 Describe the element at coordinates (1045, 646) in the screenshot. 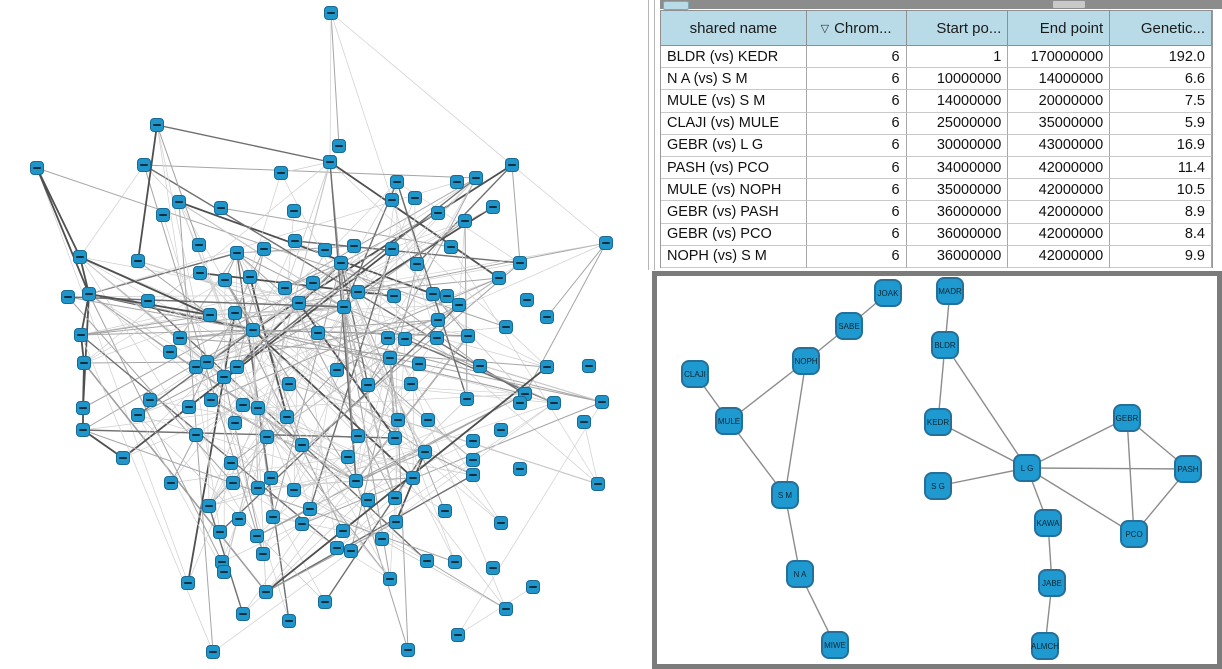

I see `subnetwork-node-almch: ALMCH` at that location.